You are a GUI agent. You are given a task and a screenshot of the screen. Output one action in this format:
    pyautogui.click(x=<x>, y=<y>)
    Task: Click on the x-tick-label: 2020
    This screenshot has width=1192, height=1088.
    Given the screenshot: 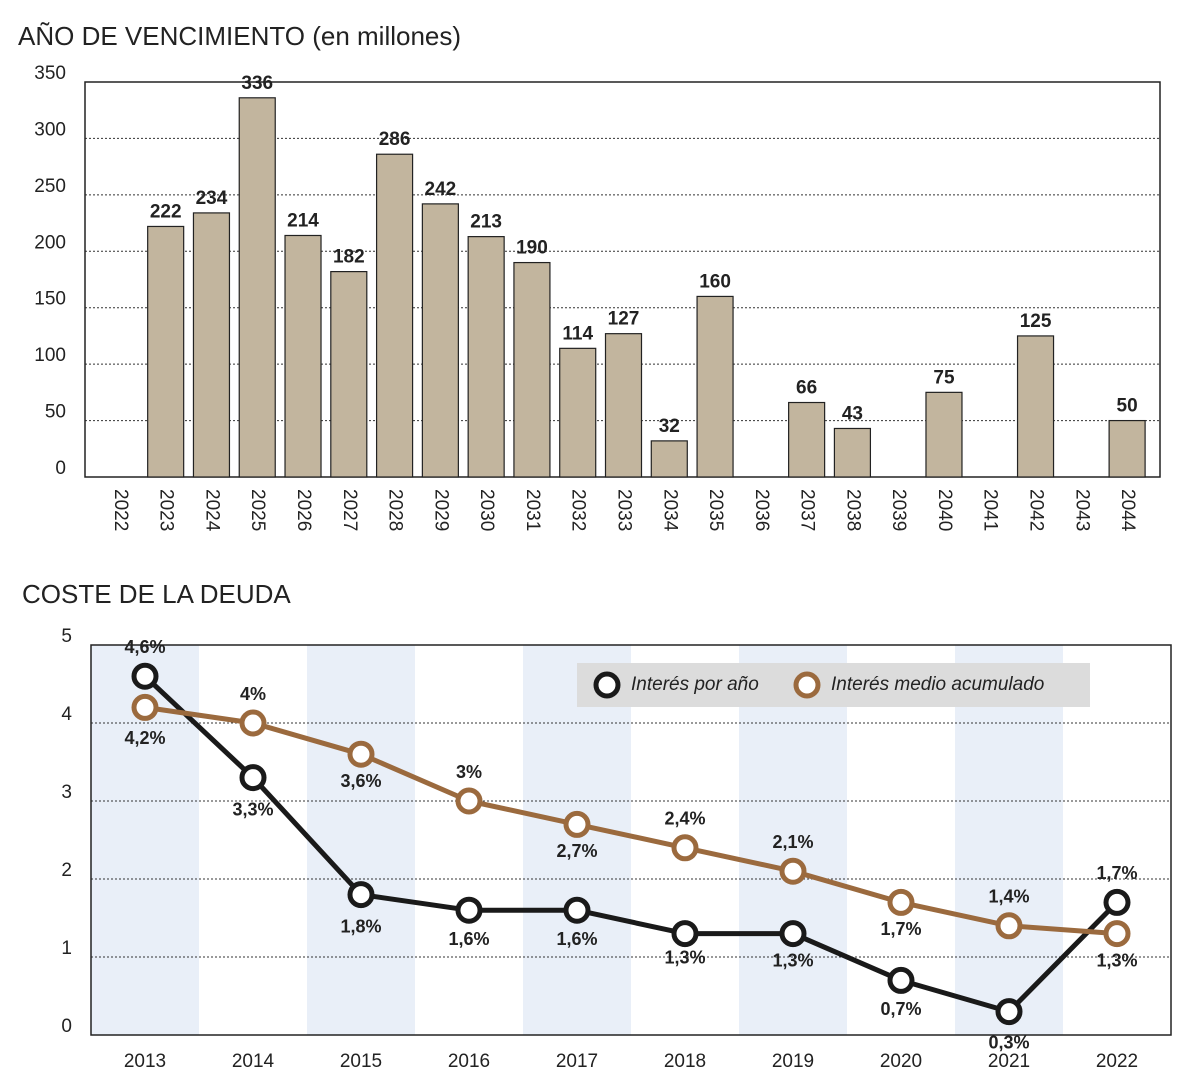 What is the action you would take?
    pyautogui.click(x=901, y=1061)
    